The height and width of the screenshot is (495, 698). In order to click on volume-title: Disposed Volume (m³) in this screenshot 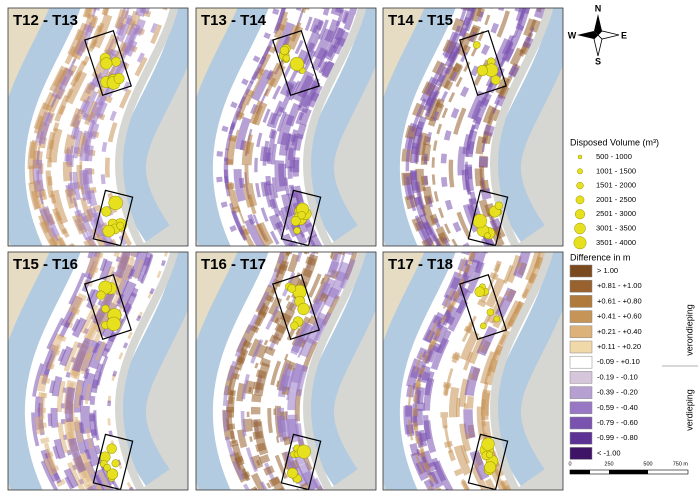, I will do `click(614, 142)`.